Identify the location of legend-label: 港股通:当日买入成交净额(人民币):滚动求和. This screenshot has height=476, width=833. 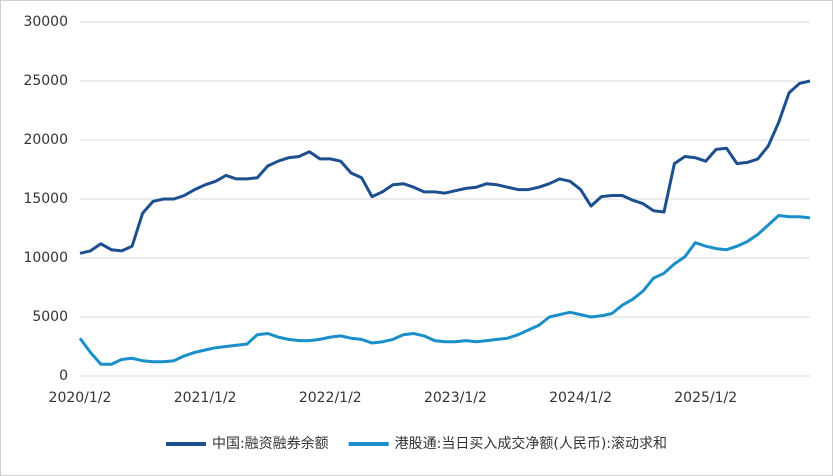
(531, 443).